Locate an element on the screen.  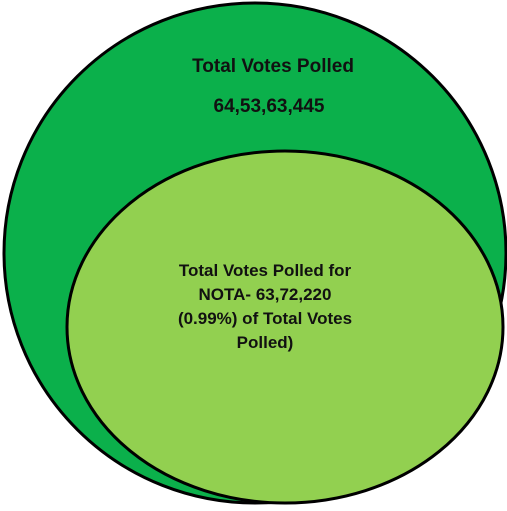
inner-label-line-3: (0.99%) of Total Votes is located at coordinates (265, 318).